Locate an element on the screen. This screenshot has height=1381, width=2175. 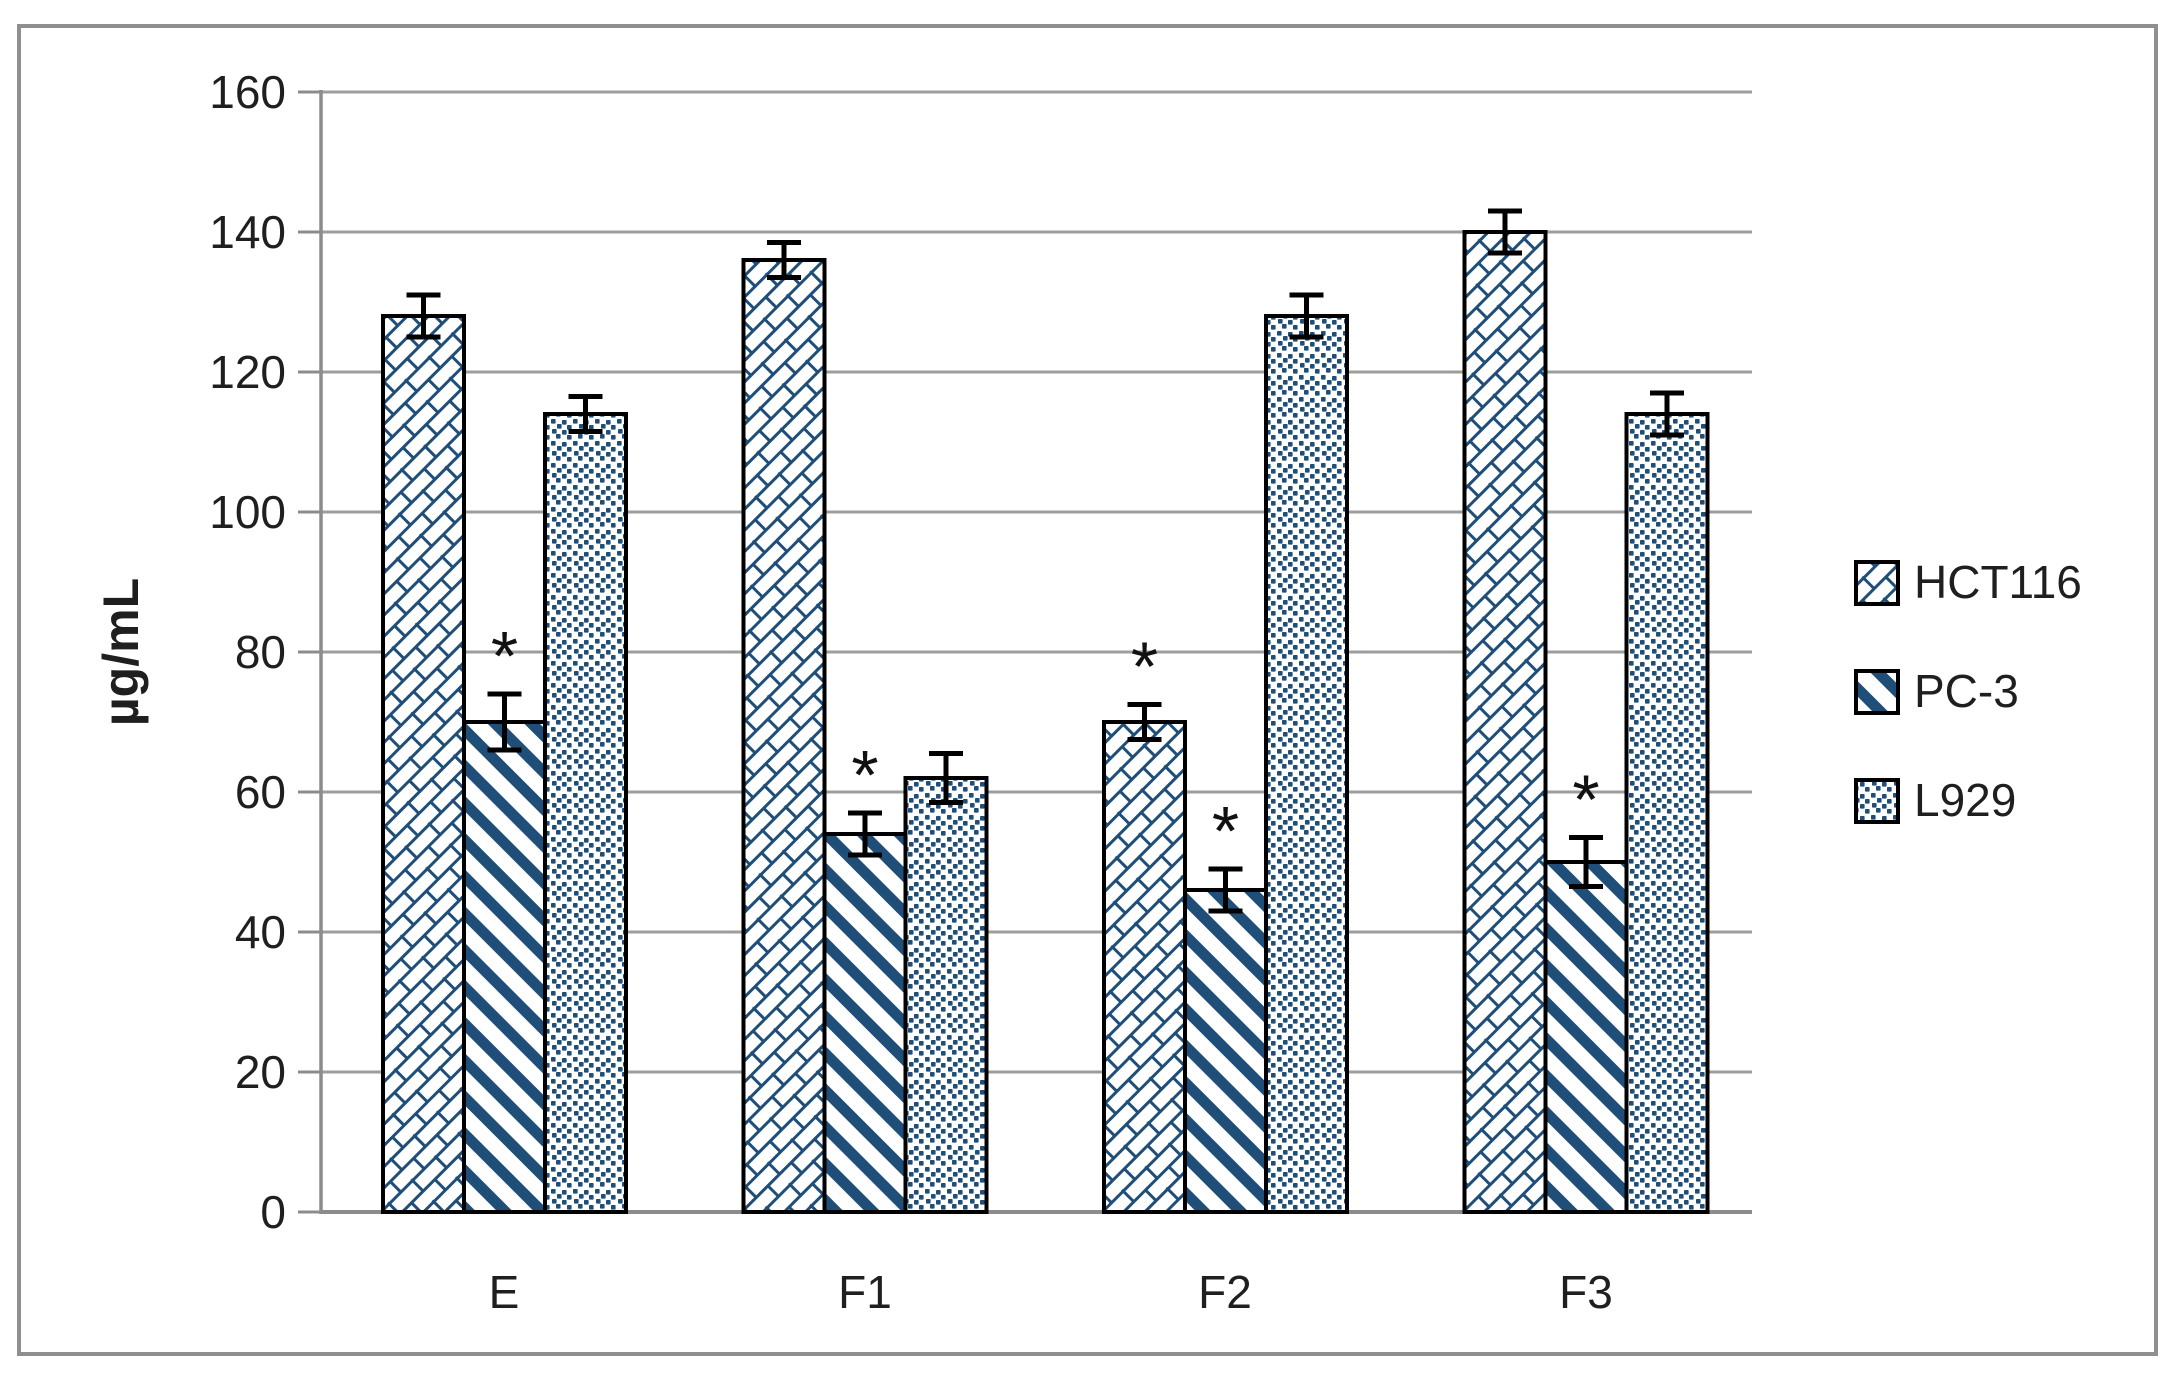
error-bar-L929-F3 is located at coordinates (1667, 414).